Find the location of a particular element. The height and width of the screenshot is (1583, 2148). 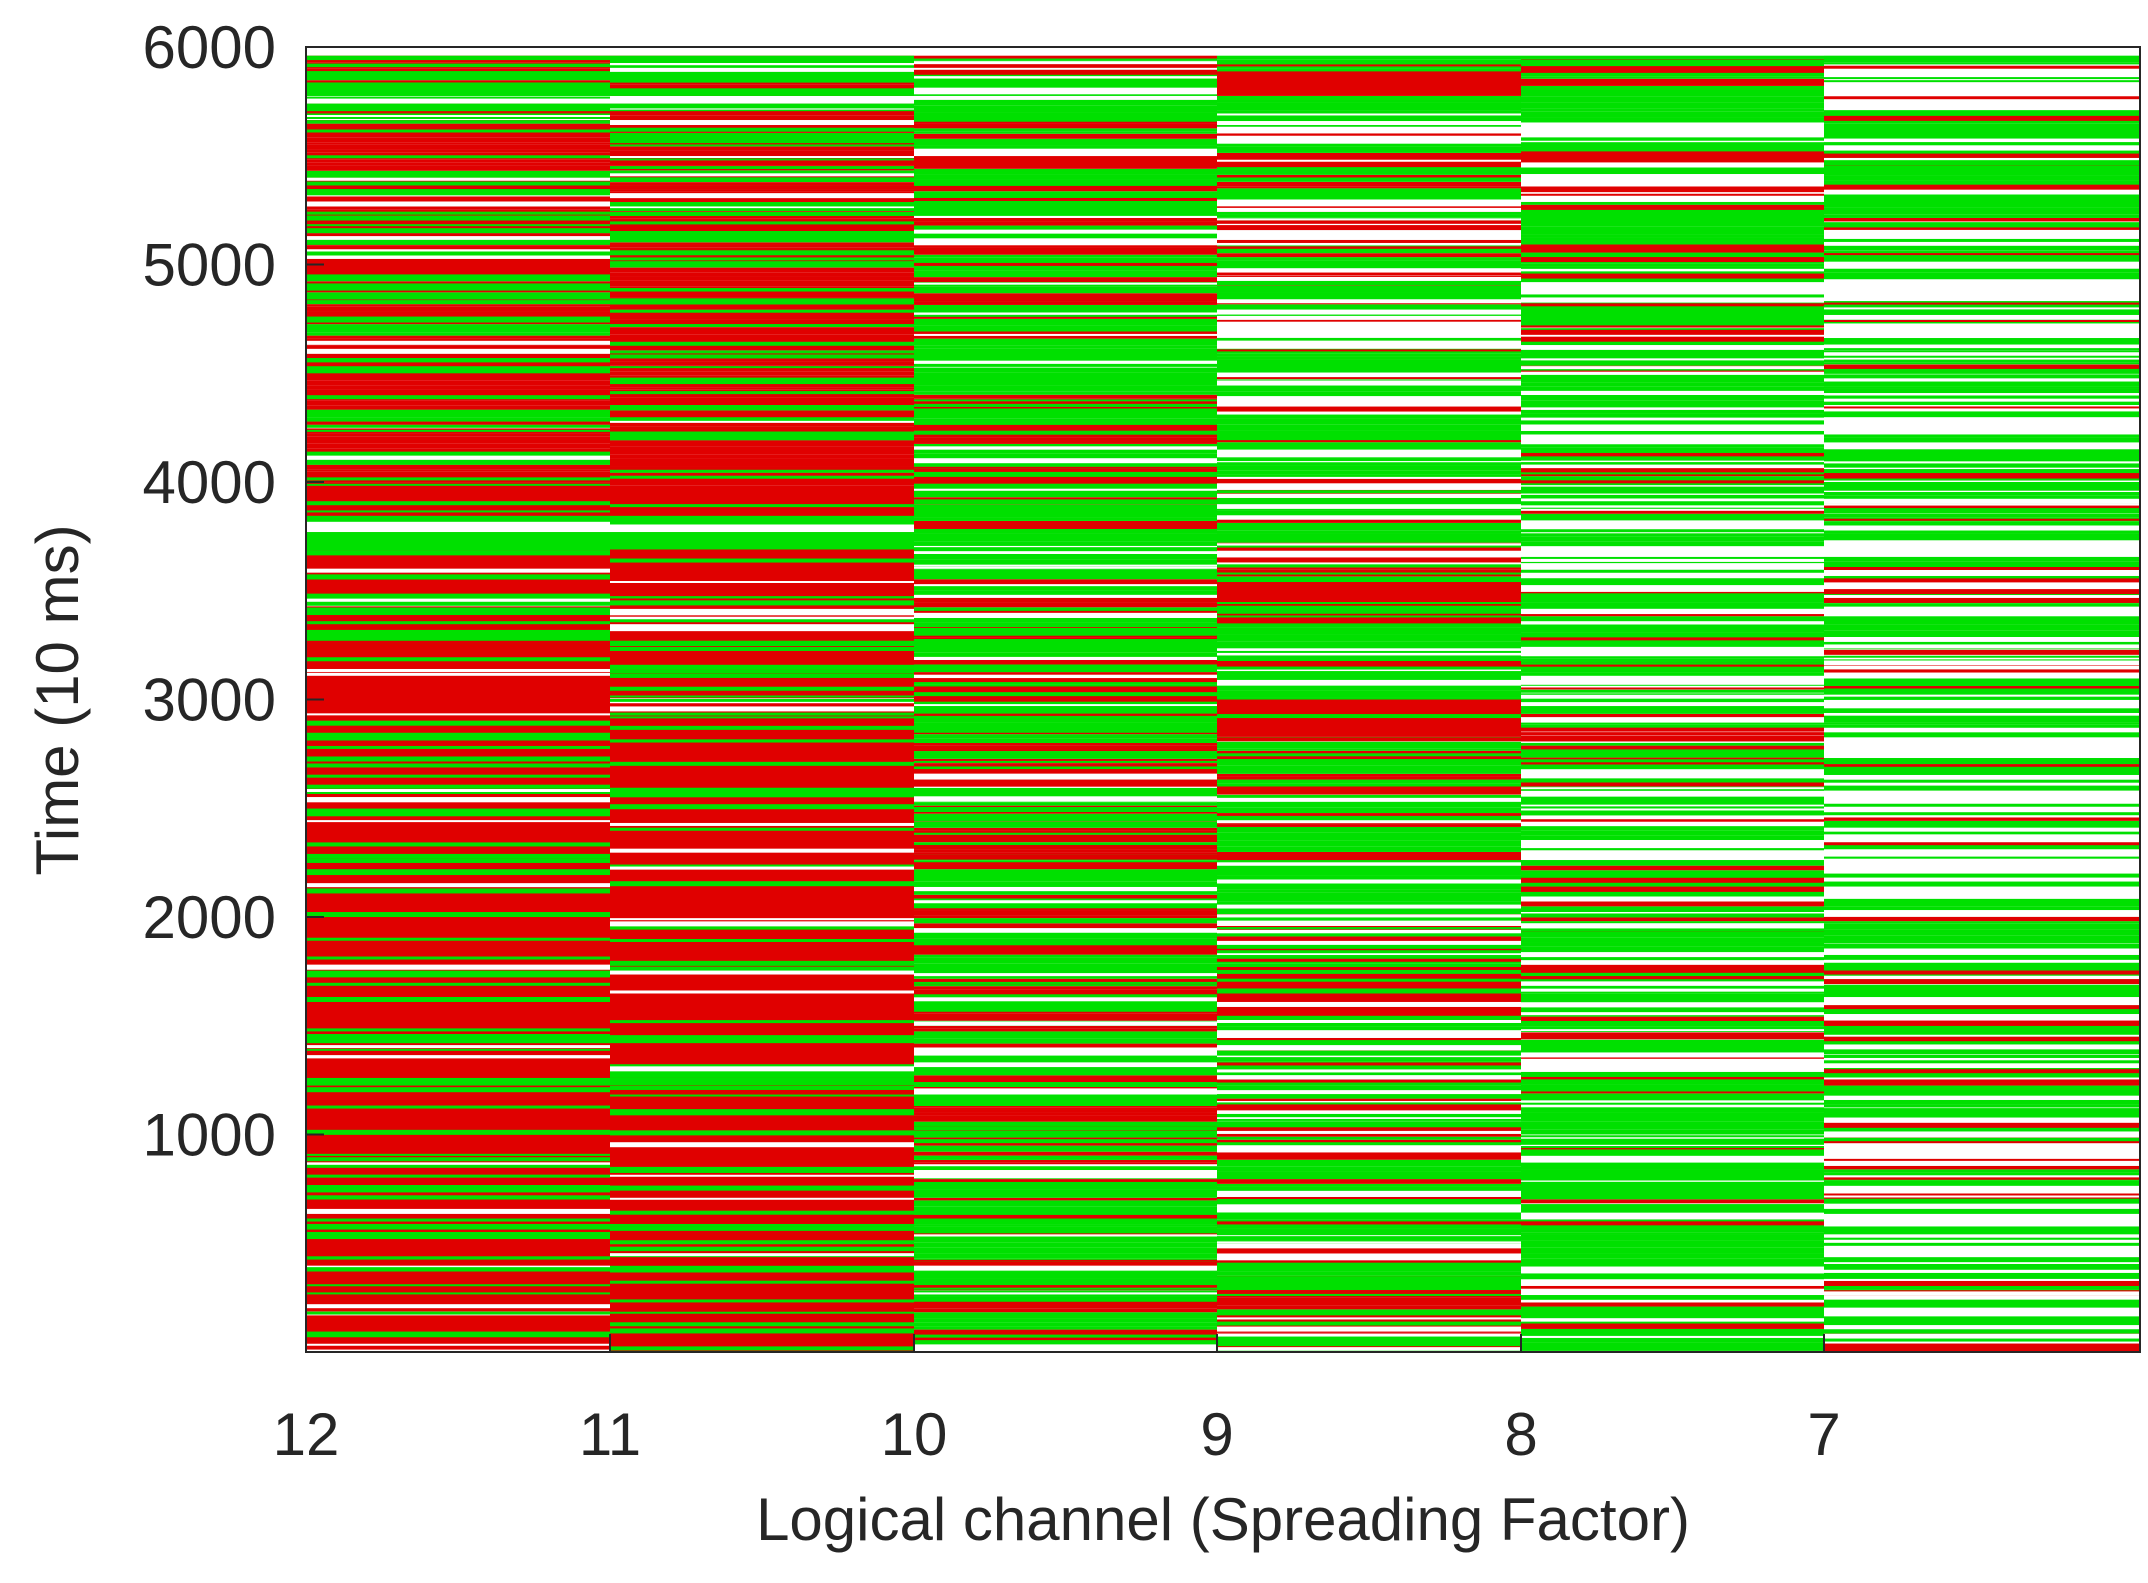

cell-8-red is located at coordinates (1672, 248).